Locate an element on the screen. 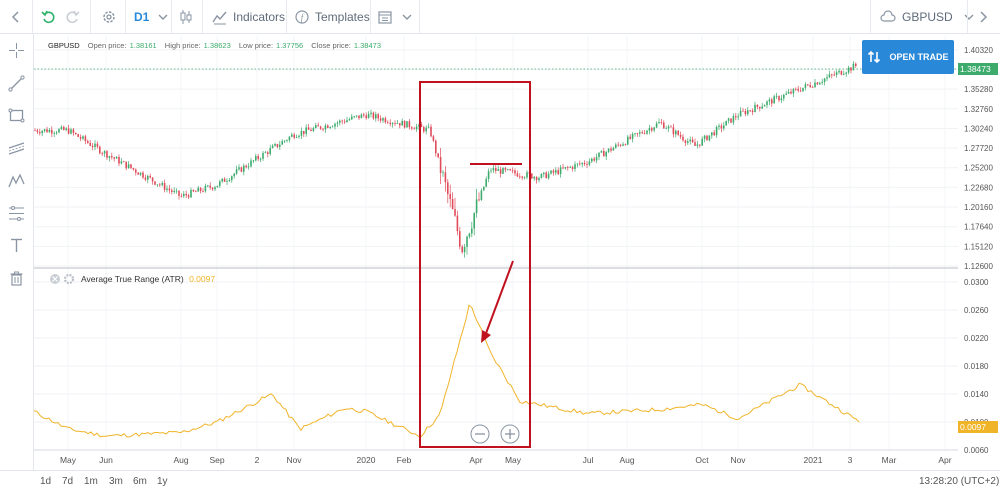  crosshair-icon is located at coordinates (16, 50).